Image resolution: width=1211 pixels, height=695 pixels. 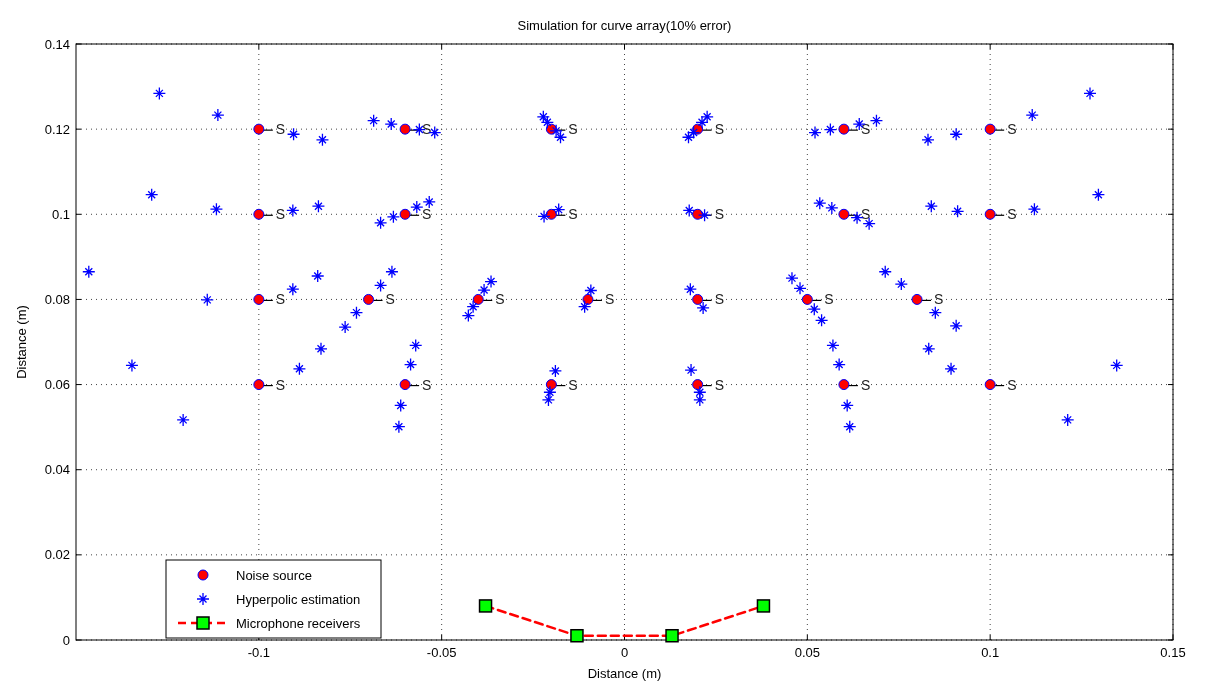 What do you see at coordinates (298, 599) in the screenshot?
I see `legend-label: Hyperpolic estimation` at bounding box center [298, 599].